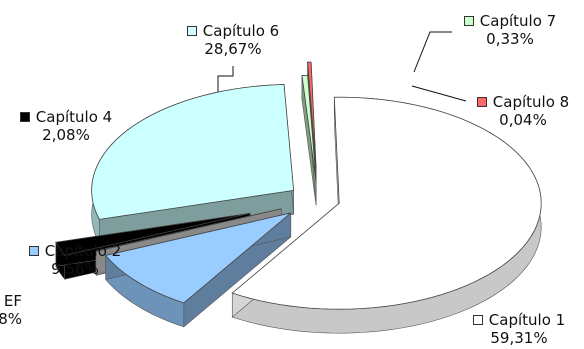  Describe the element at coordinates (531, 102) in the screenshot. I see `label-capitulo-8-name: Capítulo 8` at that location.